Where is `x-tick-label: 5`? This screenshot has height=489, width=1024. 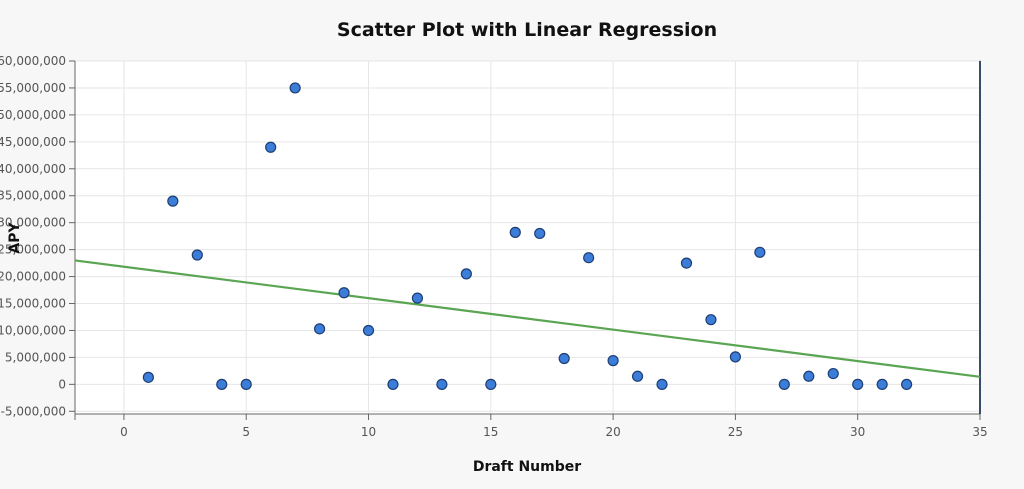
x-tick-label: 5 is located at coordinates (246, 432).